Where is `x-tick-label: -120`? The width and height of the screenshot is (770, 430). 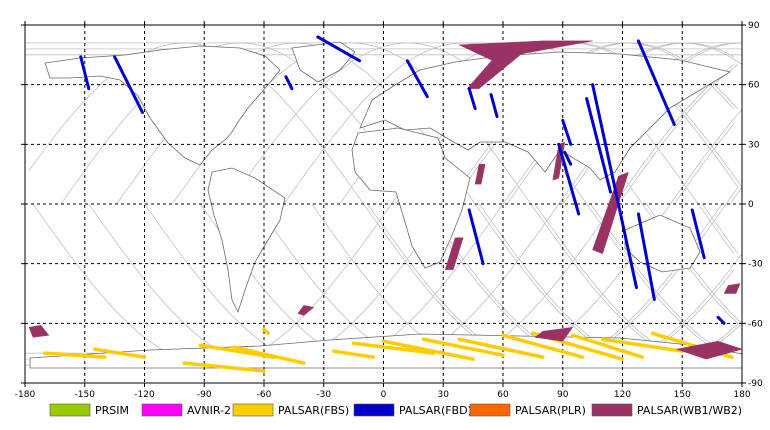
x-tick-label: -120 is located at coordinates (144, 395).